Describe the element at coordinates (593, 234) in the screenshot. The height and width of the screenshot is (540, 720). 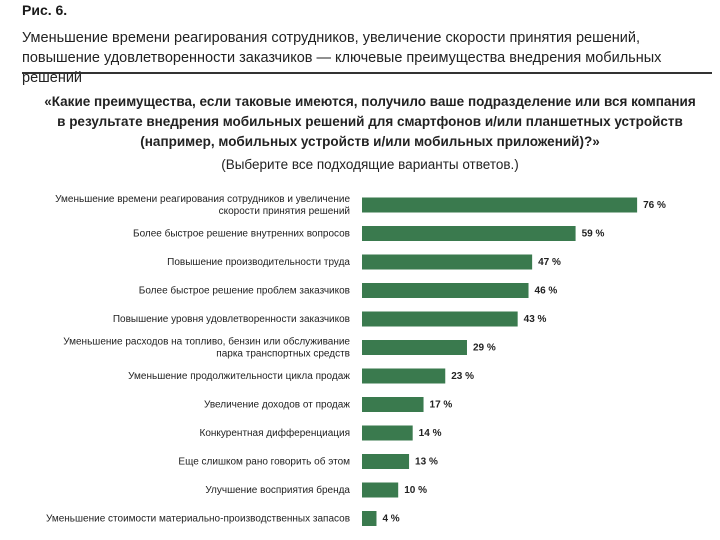
I see `bar-value-label: 59 %` at that location.